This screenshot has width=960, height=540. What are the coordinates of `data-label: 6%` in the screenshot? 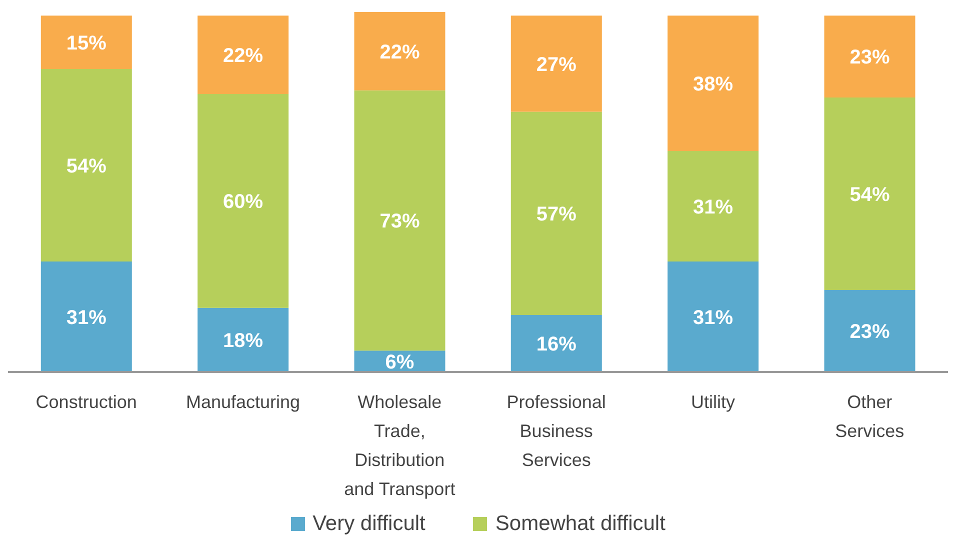 It's located at (399, 362).